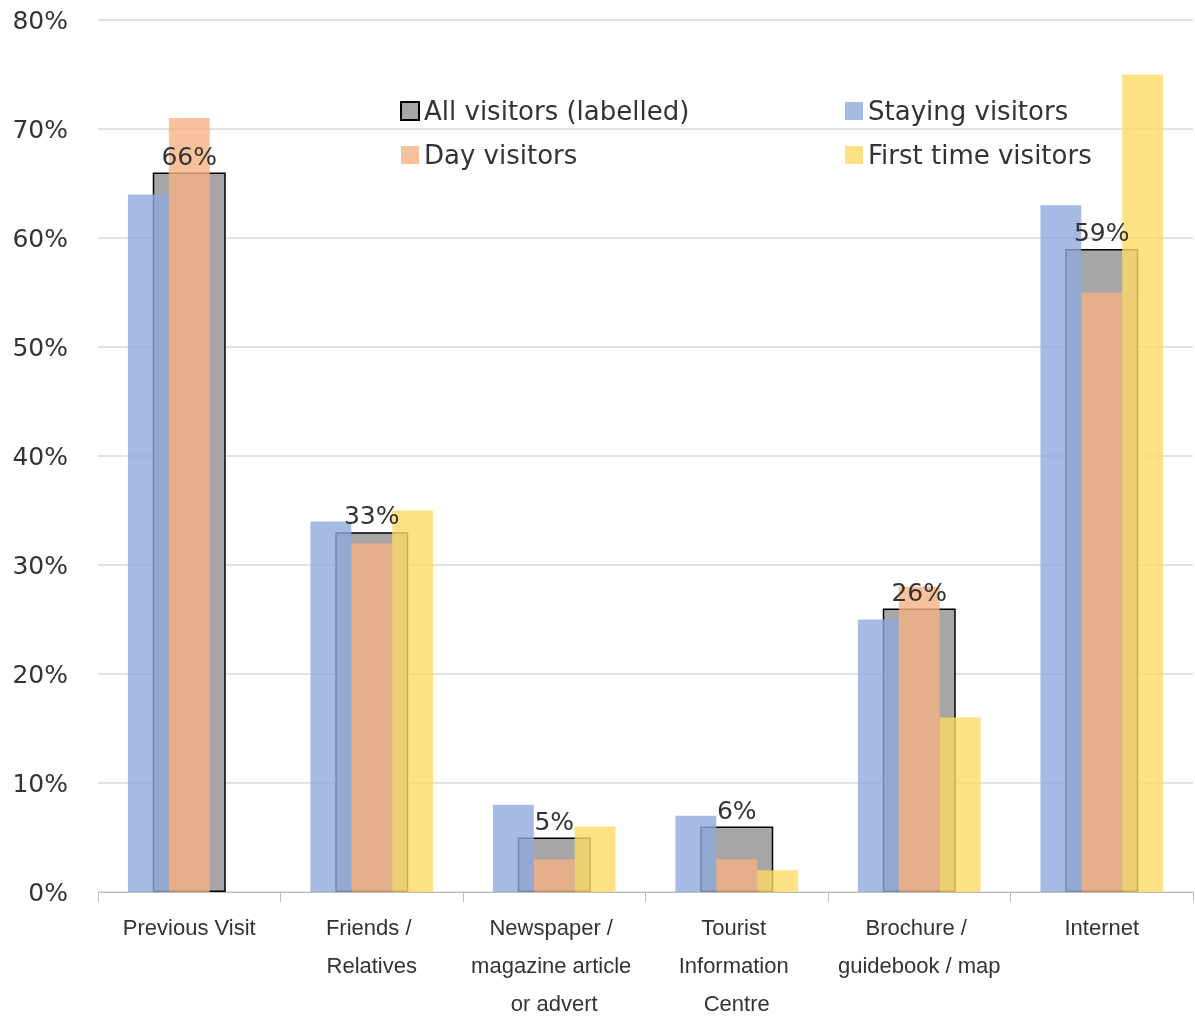 The width and height of the screenshot is (1195, 1023). I want to click on y-tick-label: 40%, so click(40, 456).